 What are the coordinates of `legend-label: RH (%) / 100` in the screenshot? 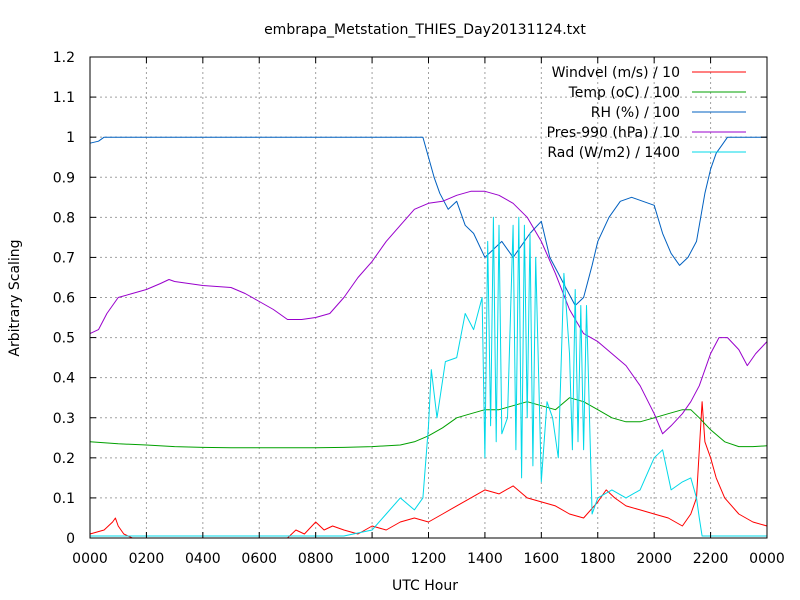 It's located at (635, 113).